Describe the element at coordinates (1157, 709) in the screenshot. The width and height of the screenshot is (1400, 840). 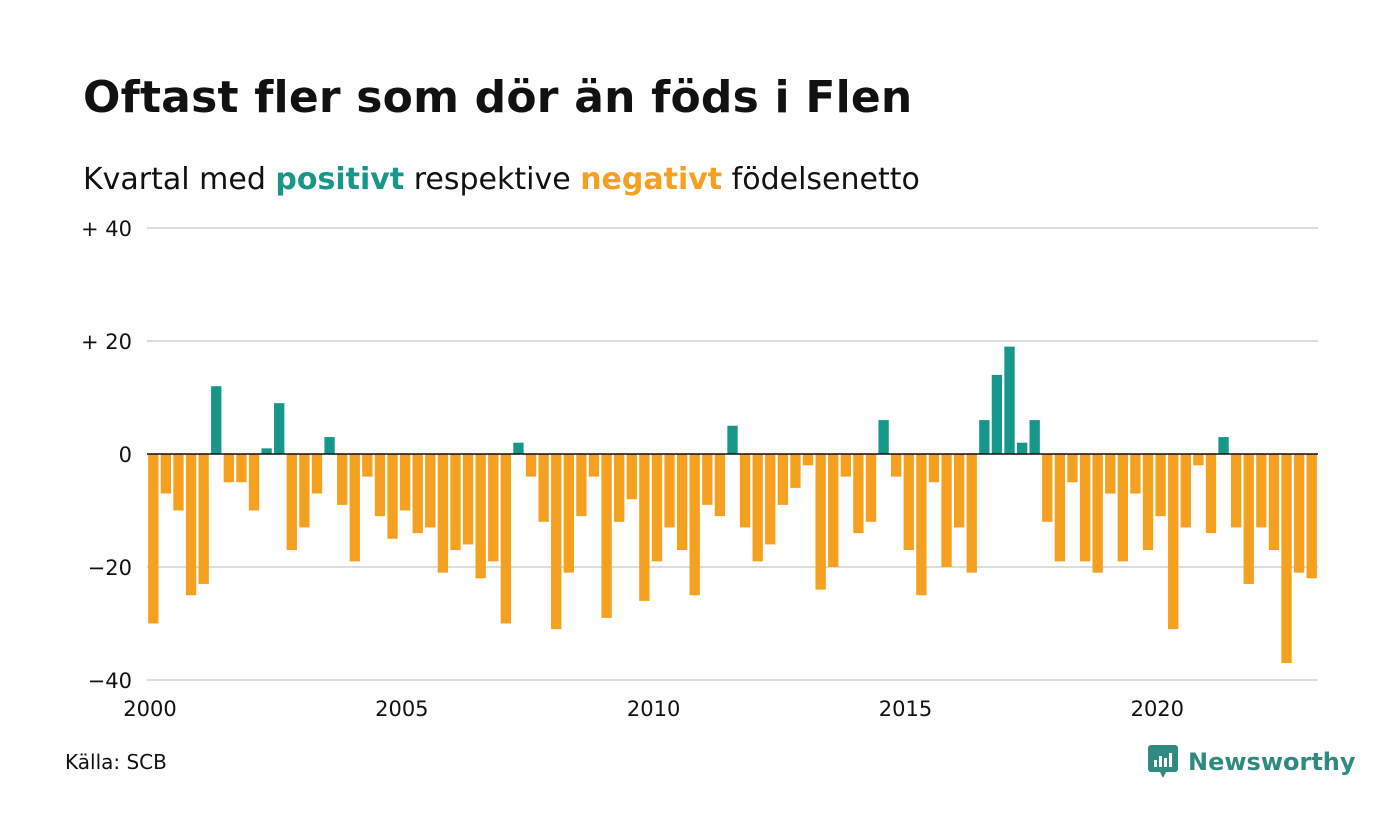
I see `x-tick-label: 2020` at that location.